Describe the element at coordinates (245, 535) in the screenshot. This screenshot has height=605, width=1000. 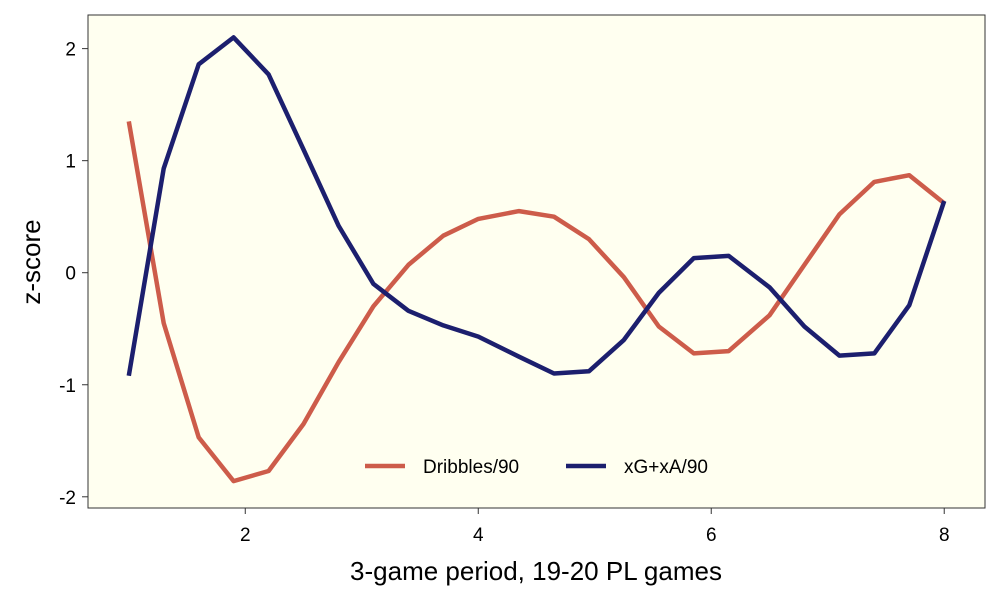
I see `x-tick-label: 2` at that location.